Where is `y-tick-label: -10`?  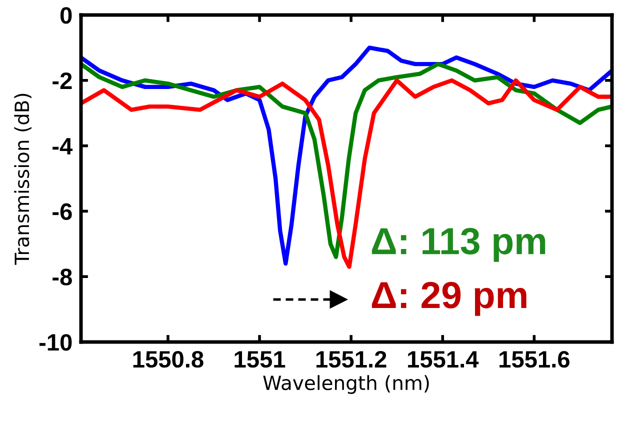 y-tick-label: -10 is located at coordinates (55, 342).